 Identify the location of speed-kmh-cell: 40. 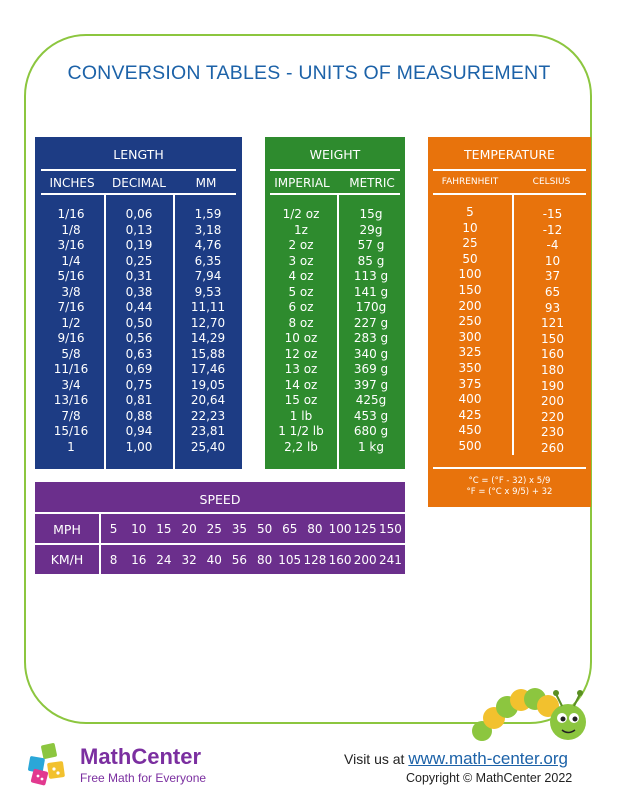
(214, 560).